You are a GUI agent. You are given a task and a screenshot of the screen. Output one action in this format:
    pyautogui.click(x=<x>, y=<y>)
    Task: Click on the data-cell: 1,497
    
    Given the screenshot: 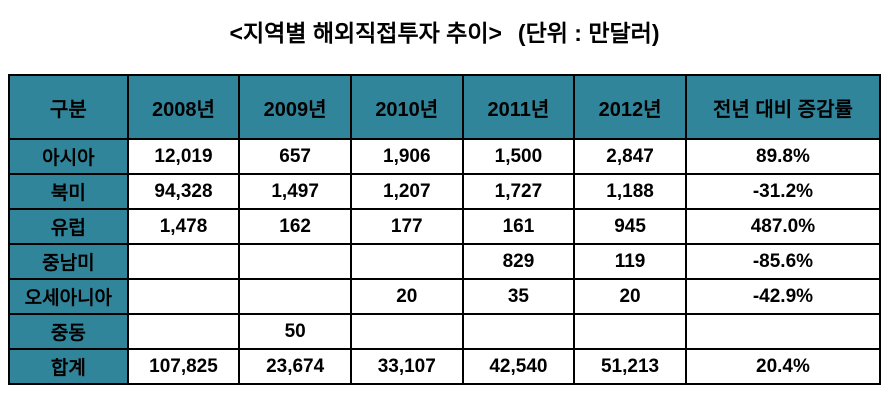 What is the action you would take?
    pyautogui.click(x=295, y=191)
    